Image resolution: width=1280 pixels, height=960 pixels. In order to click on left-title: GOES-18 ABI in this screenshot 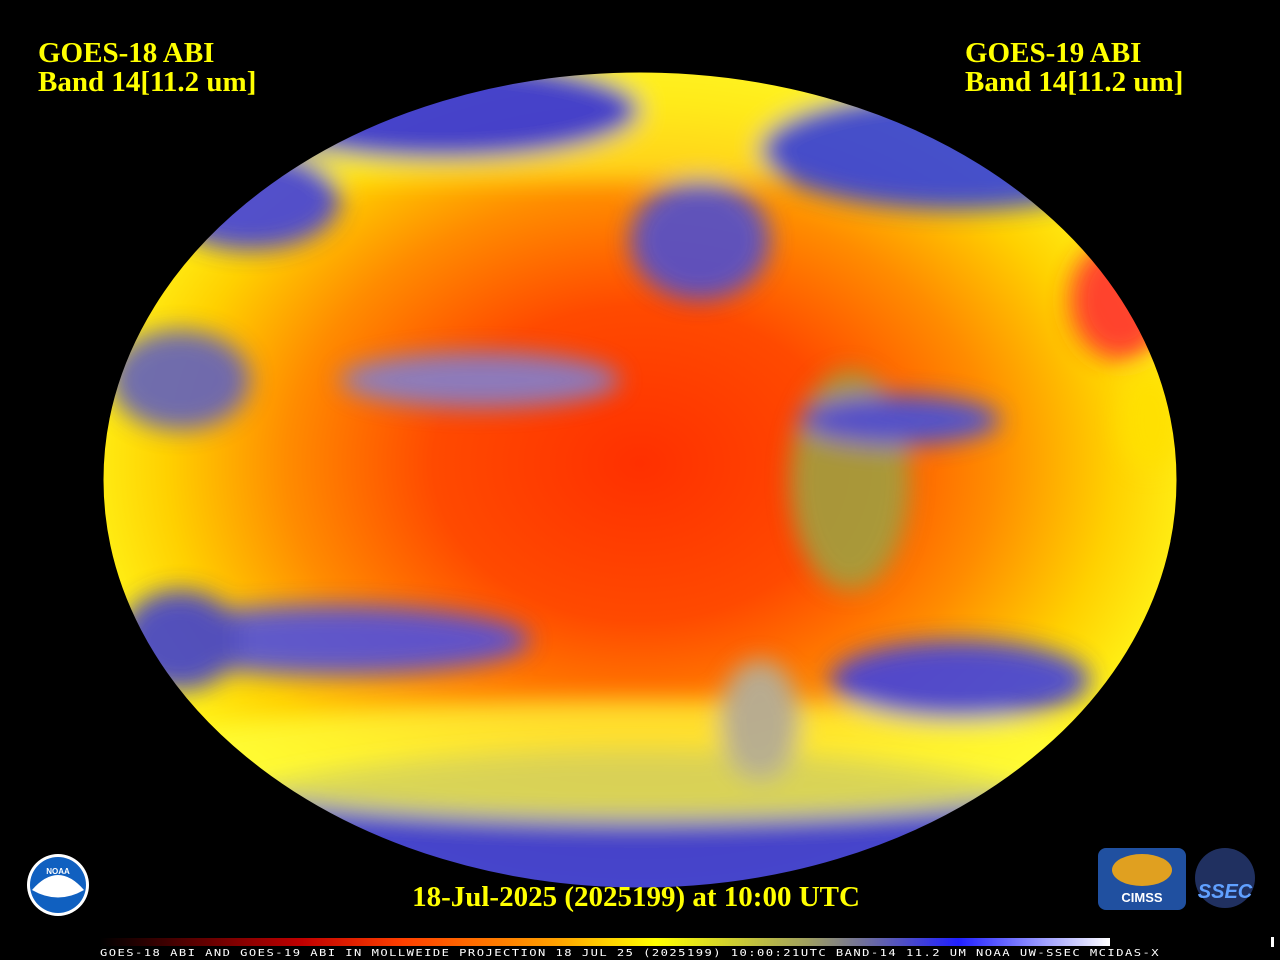, I will do `click(126, 53)`.